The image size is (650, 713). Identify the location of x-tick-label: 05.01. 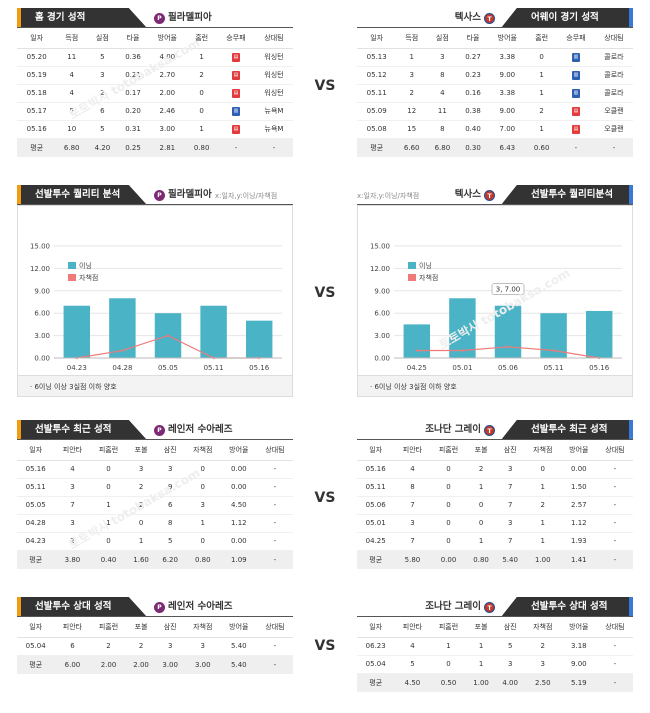
(462, 368).